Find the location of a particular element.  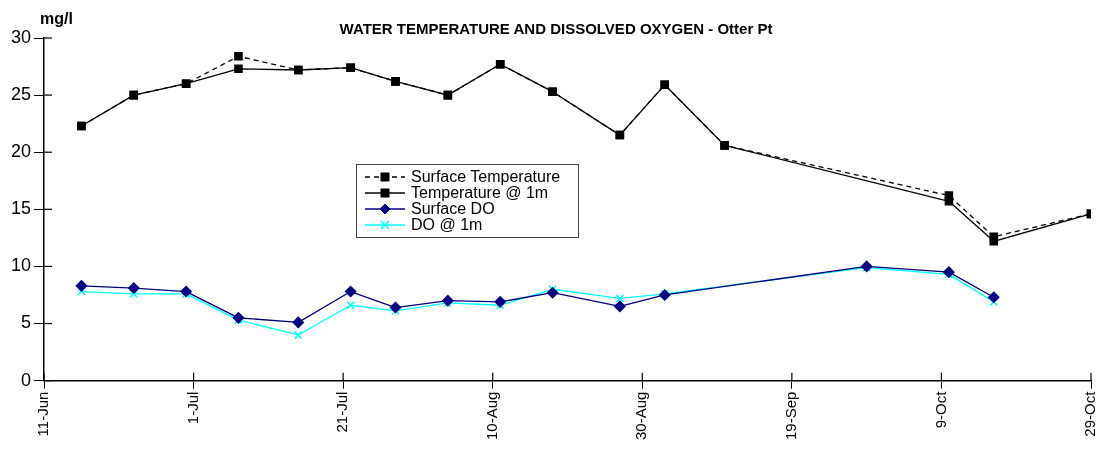

x-tick-label: 9-Oct is located at coordinates (940, 409).